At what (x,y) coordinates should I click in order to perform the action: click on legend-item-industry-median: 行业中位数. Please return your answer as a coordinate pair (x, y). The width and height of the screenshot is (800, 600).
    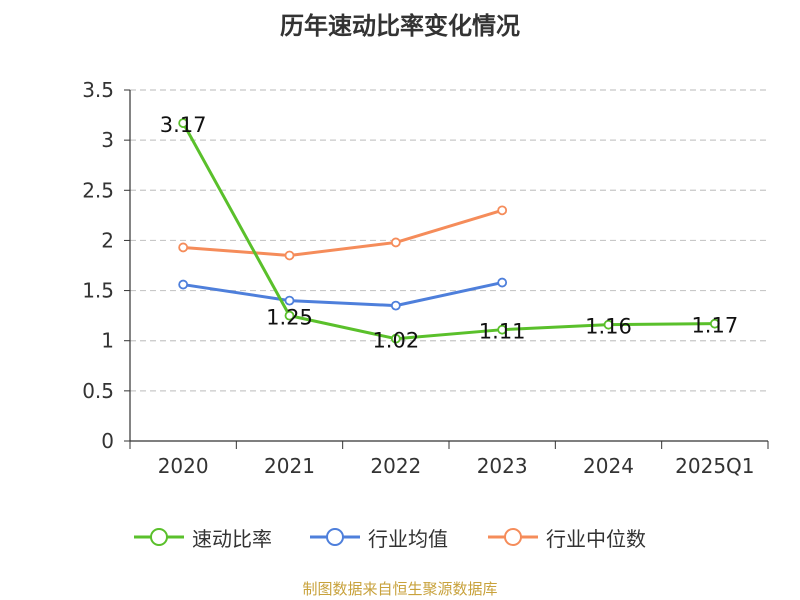
    Looking at the image, I should click on (567, 537).